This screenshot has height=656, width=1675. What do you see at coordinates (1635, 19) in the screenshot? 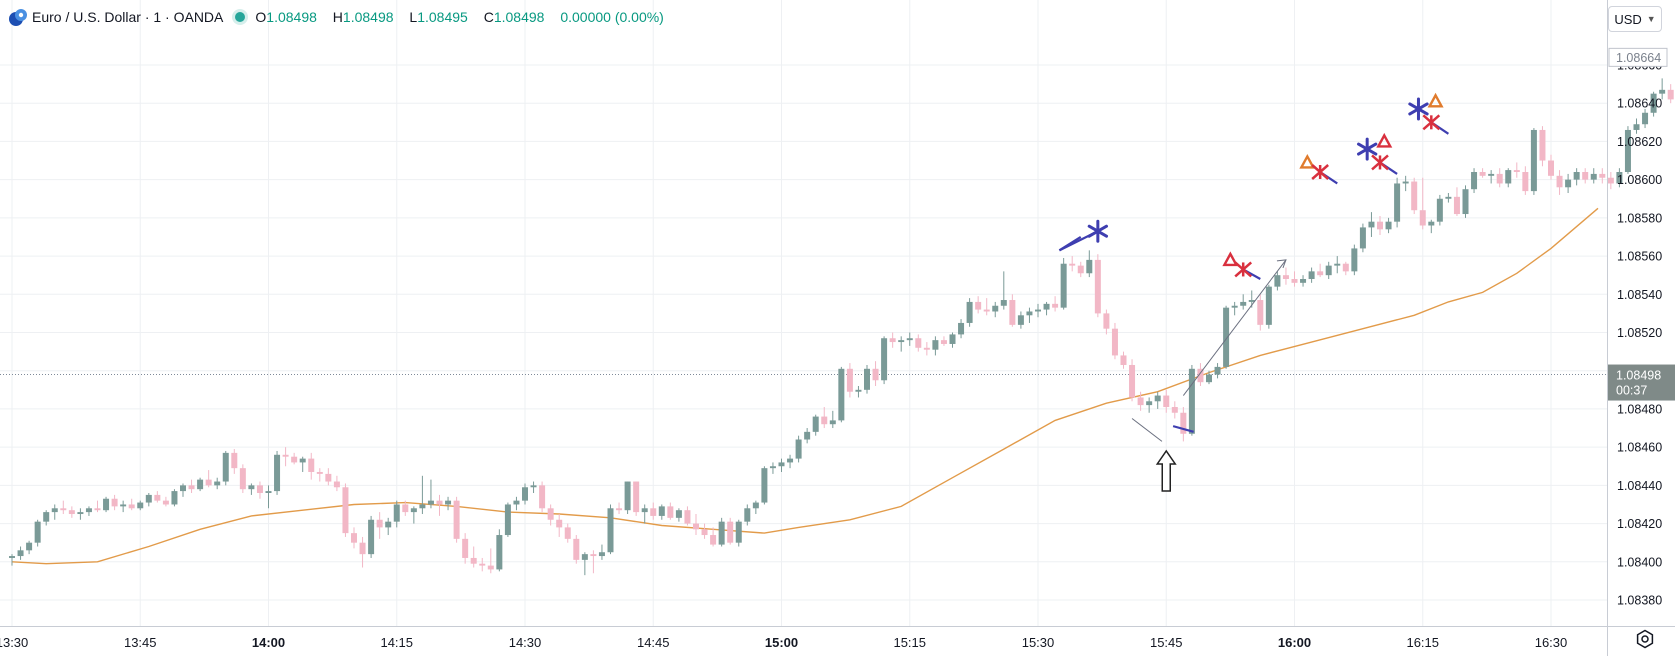
I see `currency-selector: USD ▼` at bounding box center [1635, 19].